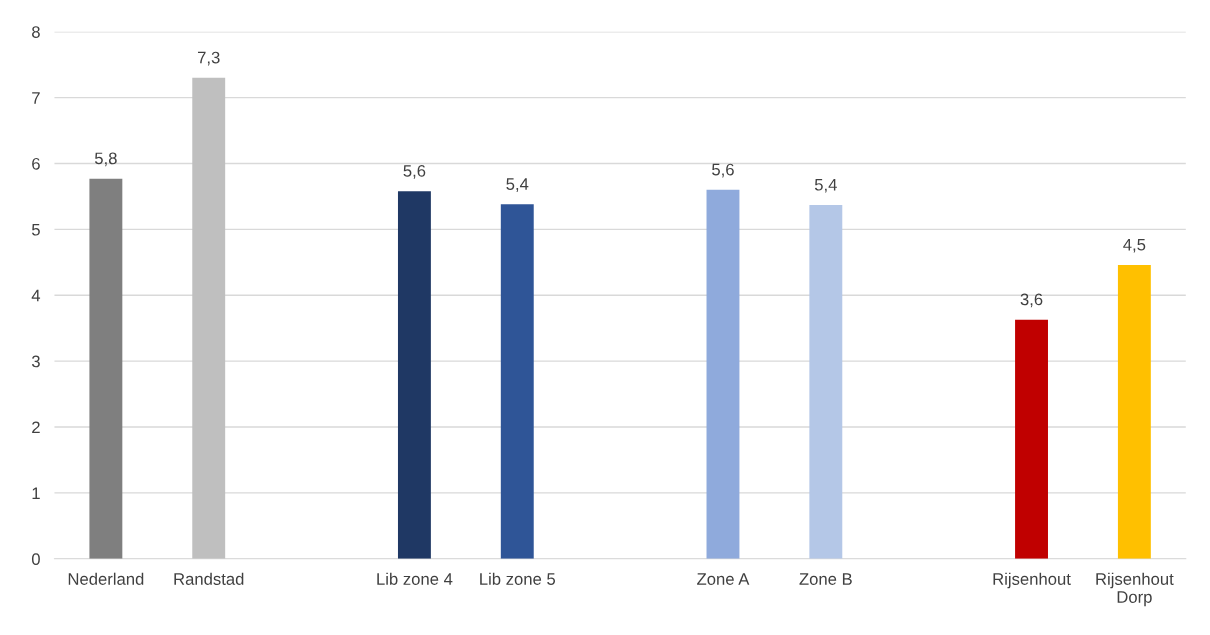  Describe the element at coordinates (1031, 300) in the screenshot. I see `data-label: 3,6` at that location.